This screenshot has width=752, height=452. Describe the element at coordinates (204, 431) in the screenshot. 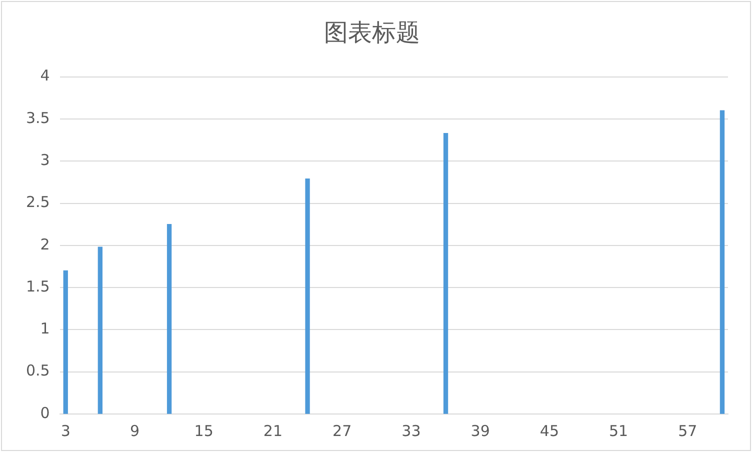

I see `x-tick-label: 15` at that location.